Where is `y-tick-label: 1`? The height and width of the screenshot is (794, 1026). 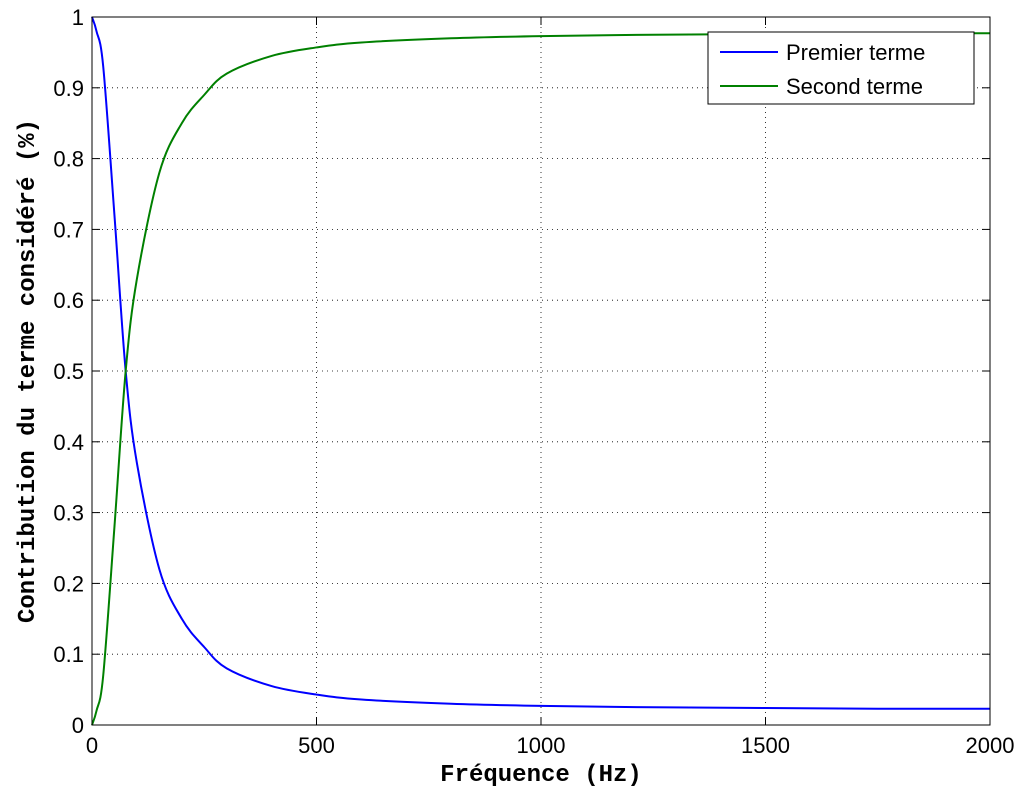 y-tick-label: 1 is located at coordinates (78, 17).